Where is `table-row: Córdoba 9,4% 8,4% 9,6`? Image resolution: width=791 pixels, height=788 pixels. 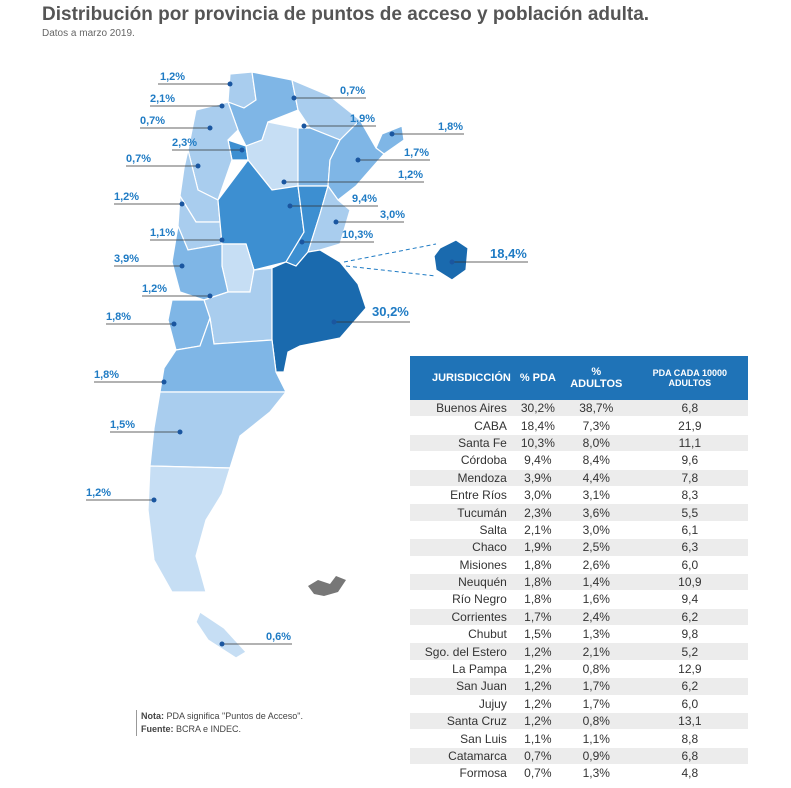
table-row: Córdoba 9,4% 8,4% 9,6 is located at coordinates (579, 460).